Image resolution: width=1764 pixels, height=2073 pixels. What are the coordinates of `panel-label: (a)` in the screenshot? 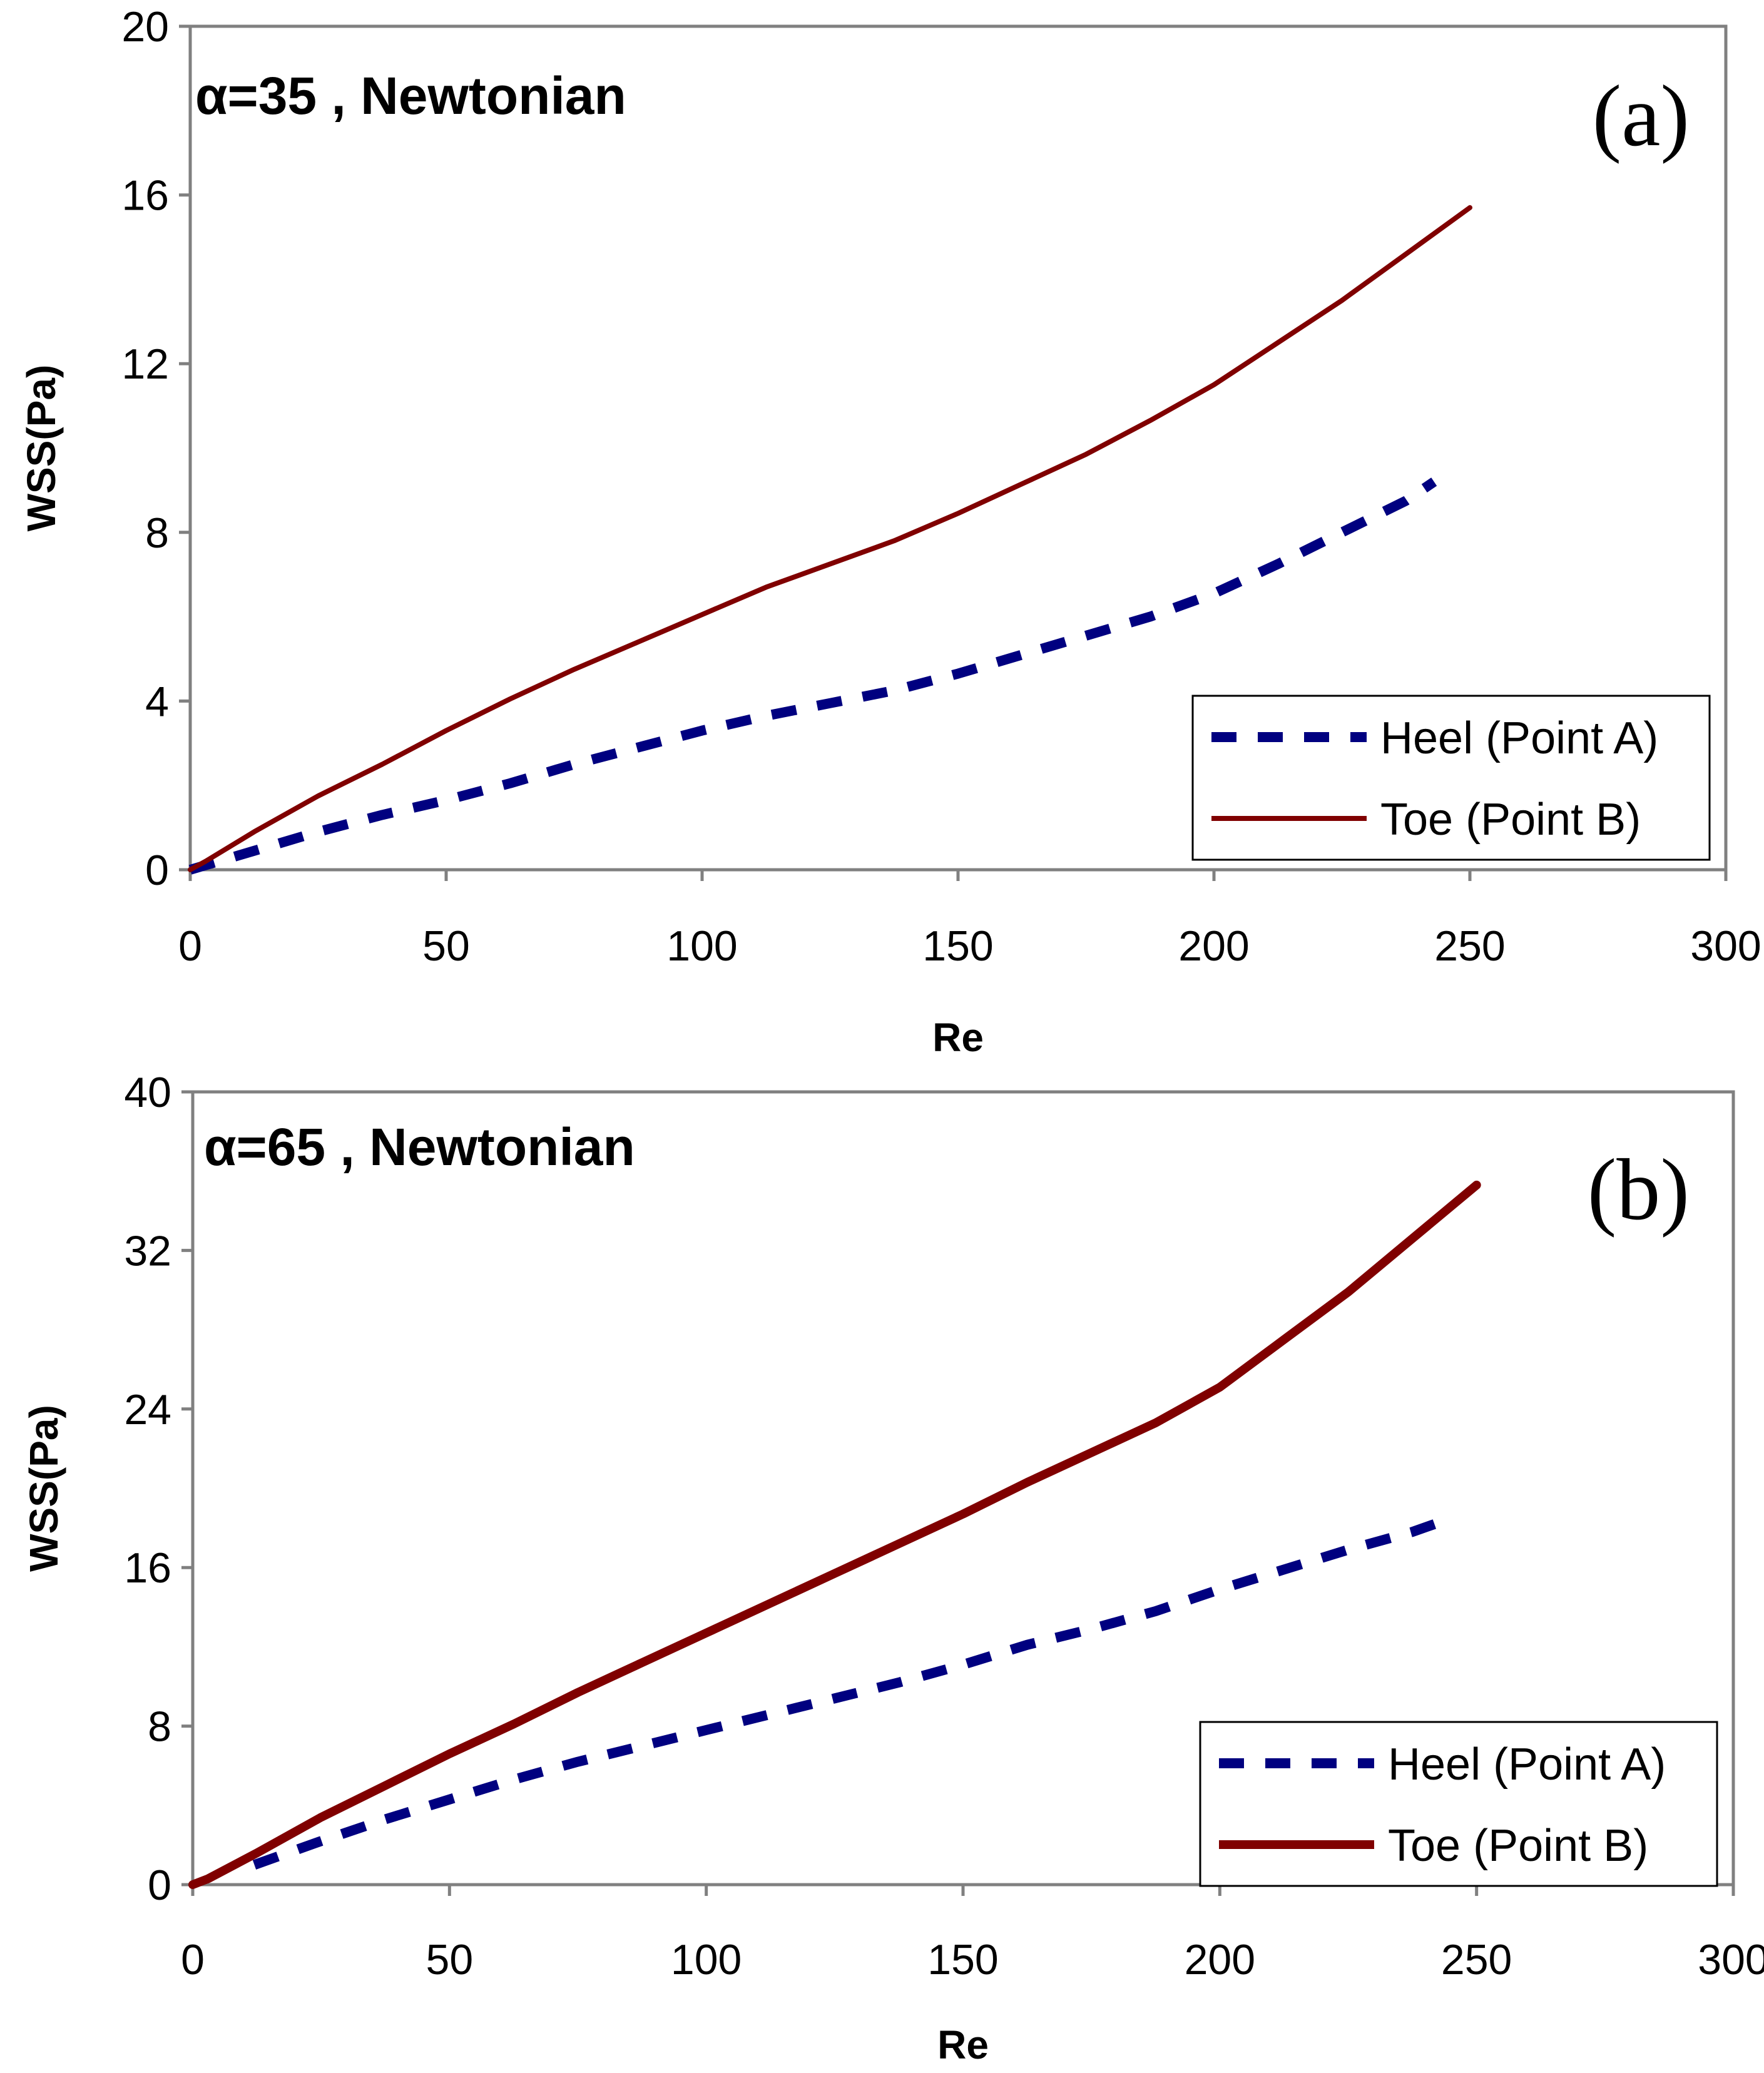 It's located at (1641, 117).